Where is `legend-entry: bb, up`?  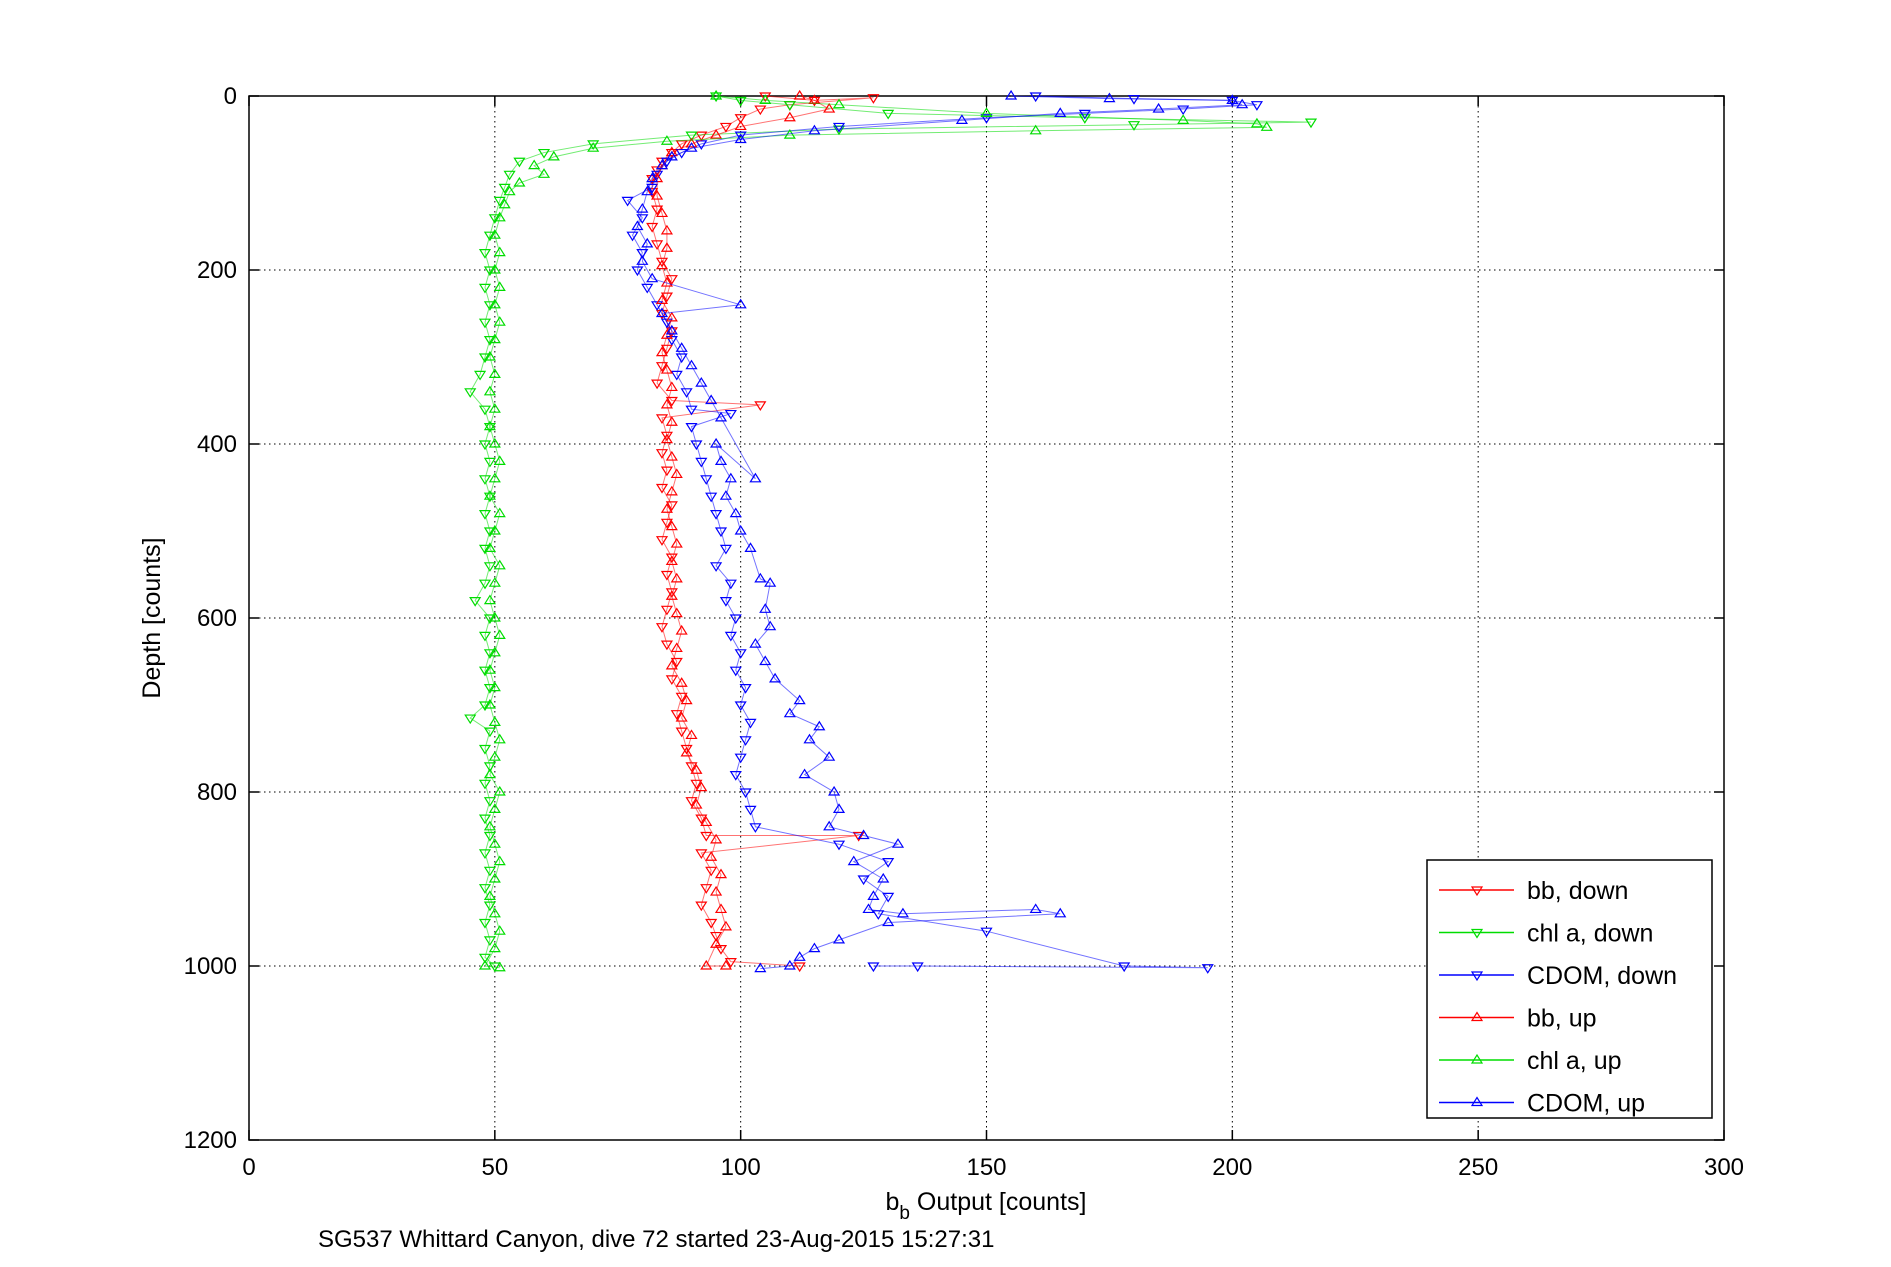
legend-entry: bb, up is located at coordinates (1518, 1019).